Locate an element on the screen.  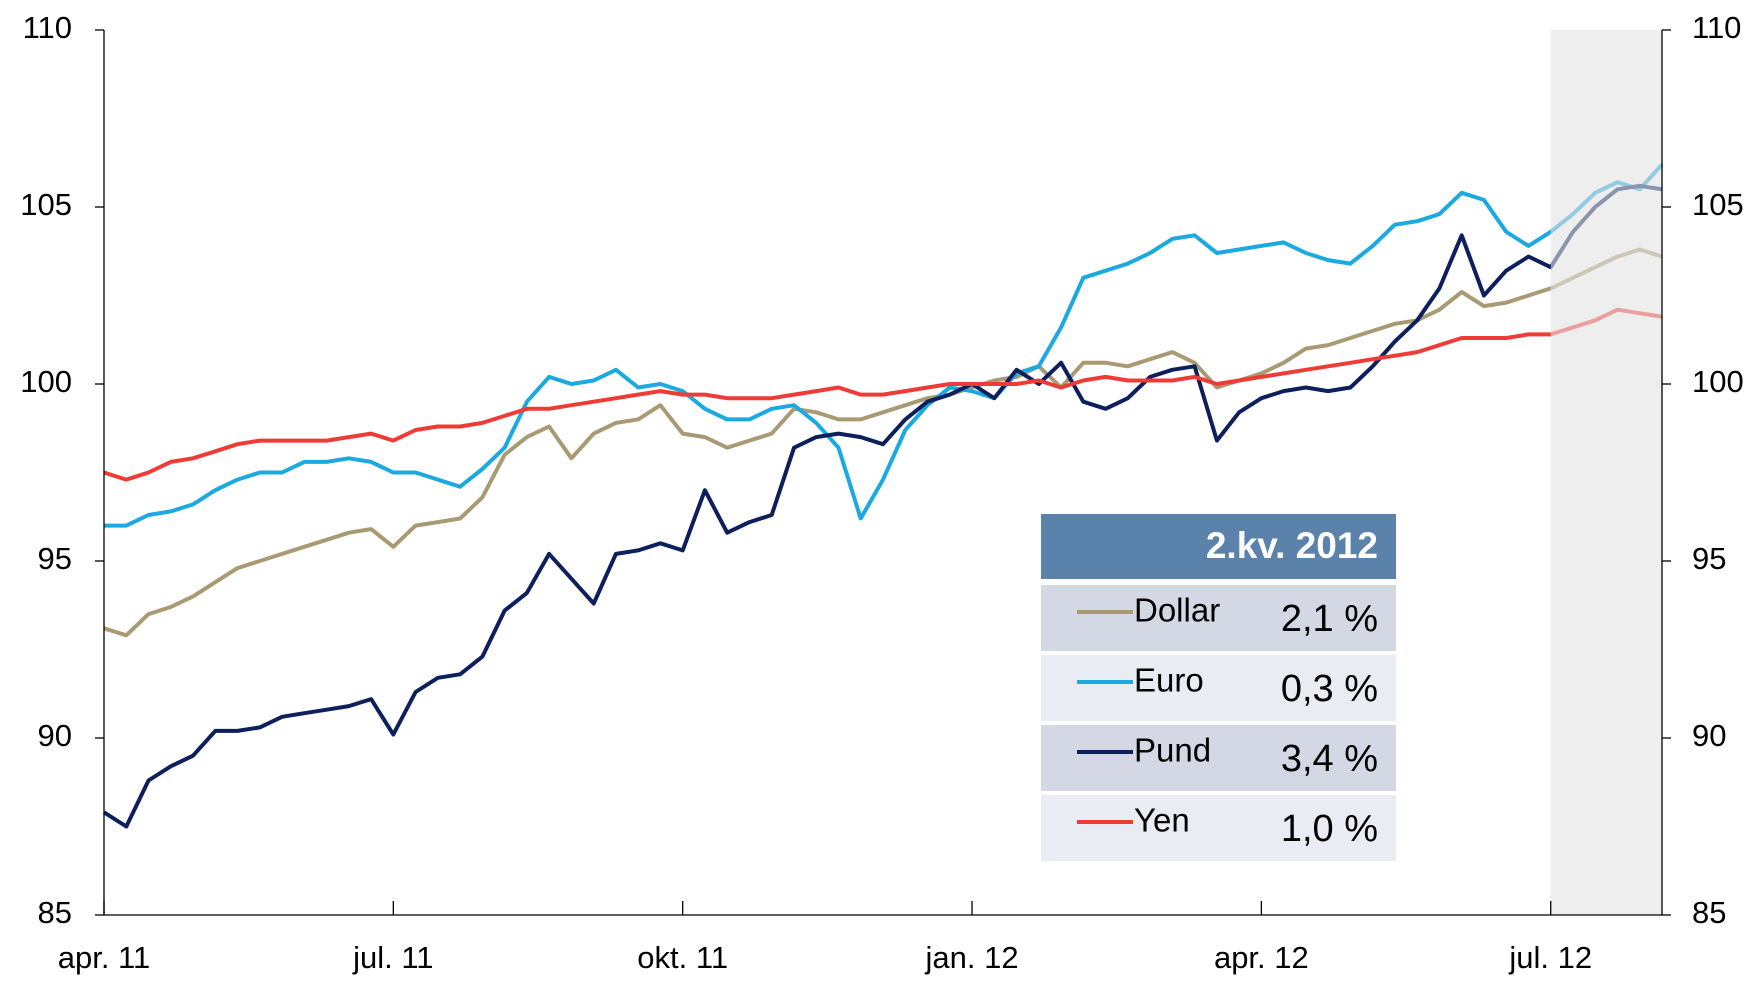
y-tick-label-right: 90 is located at coordinates (1709, 735).